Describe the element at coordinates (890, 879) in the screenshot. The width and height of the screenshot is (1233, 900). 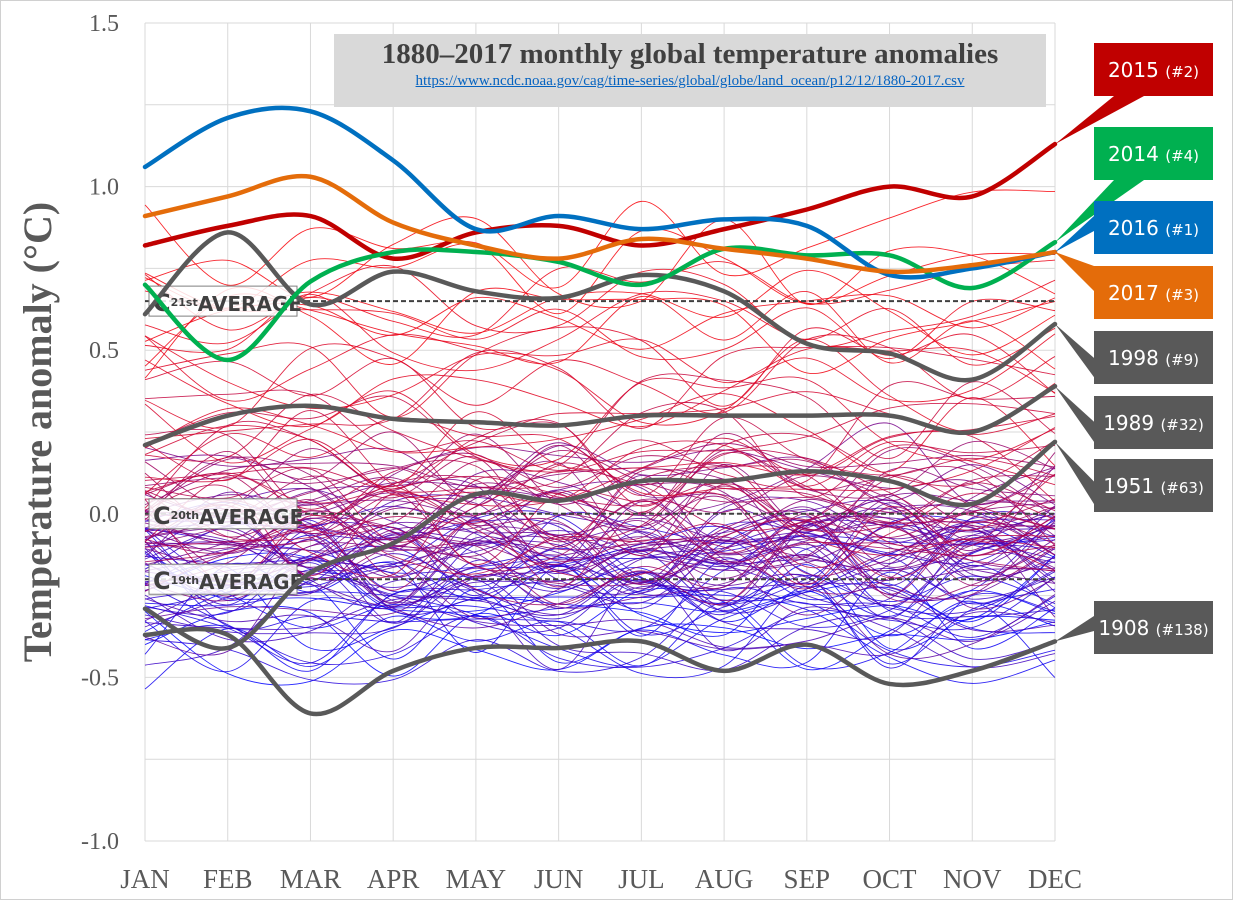
I see `x-tick-label: OCT` at that location.